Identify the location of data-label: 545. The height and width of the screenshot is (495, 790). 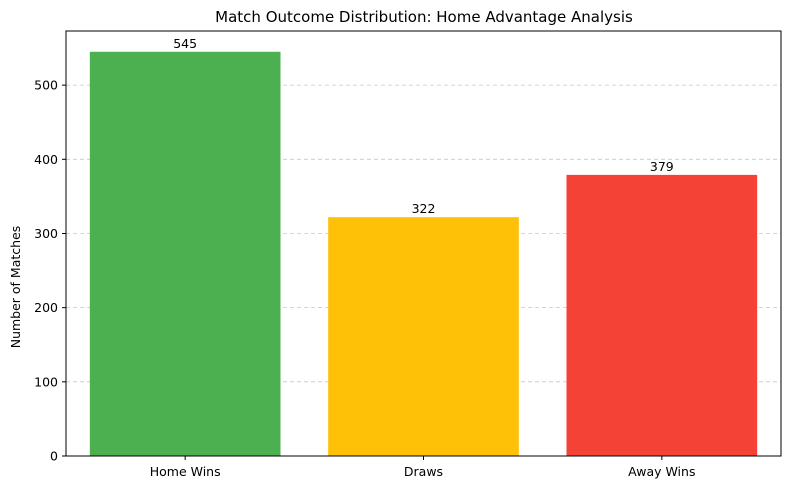
(185, 43).